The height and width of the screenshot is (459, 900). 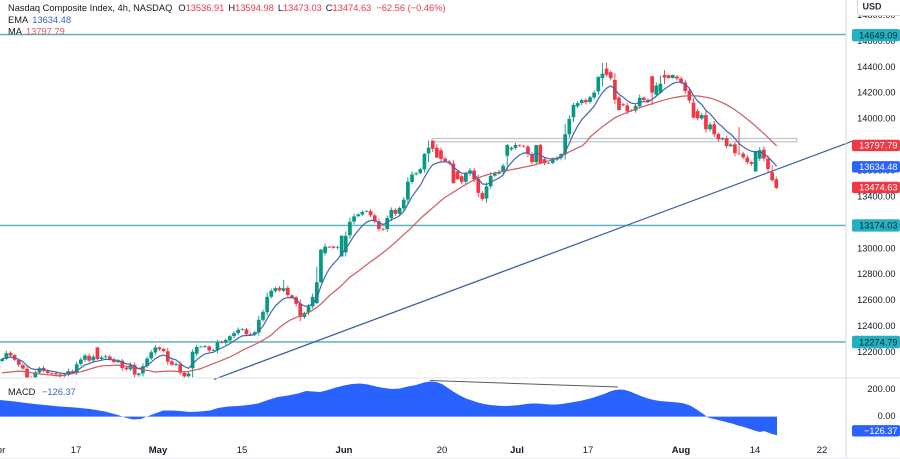 What do you see at coordinates (876, 119) in the screenshot?
I see `svg-text: 14000.00` at bounding box center [876, 119].